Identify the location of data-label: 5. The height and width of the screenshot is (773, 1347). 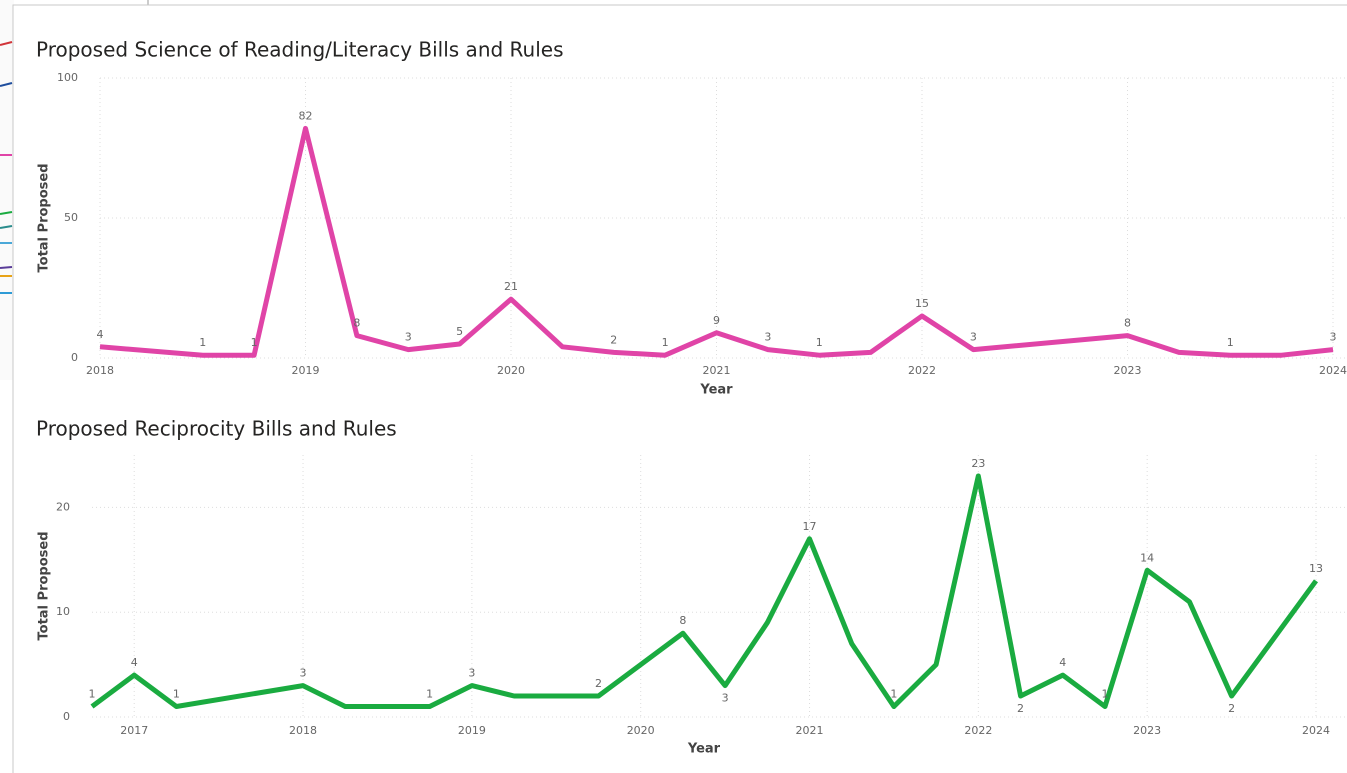
(459, 331).